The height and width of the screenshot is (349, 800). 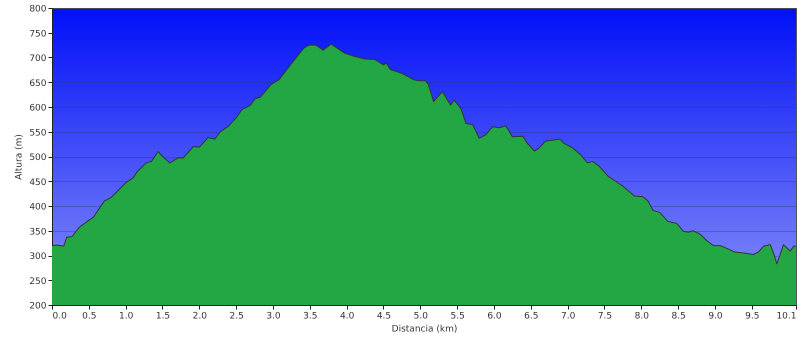 I want to click on x-tick-label: 3.5, so click(x=310, y=317).